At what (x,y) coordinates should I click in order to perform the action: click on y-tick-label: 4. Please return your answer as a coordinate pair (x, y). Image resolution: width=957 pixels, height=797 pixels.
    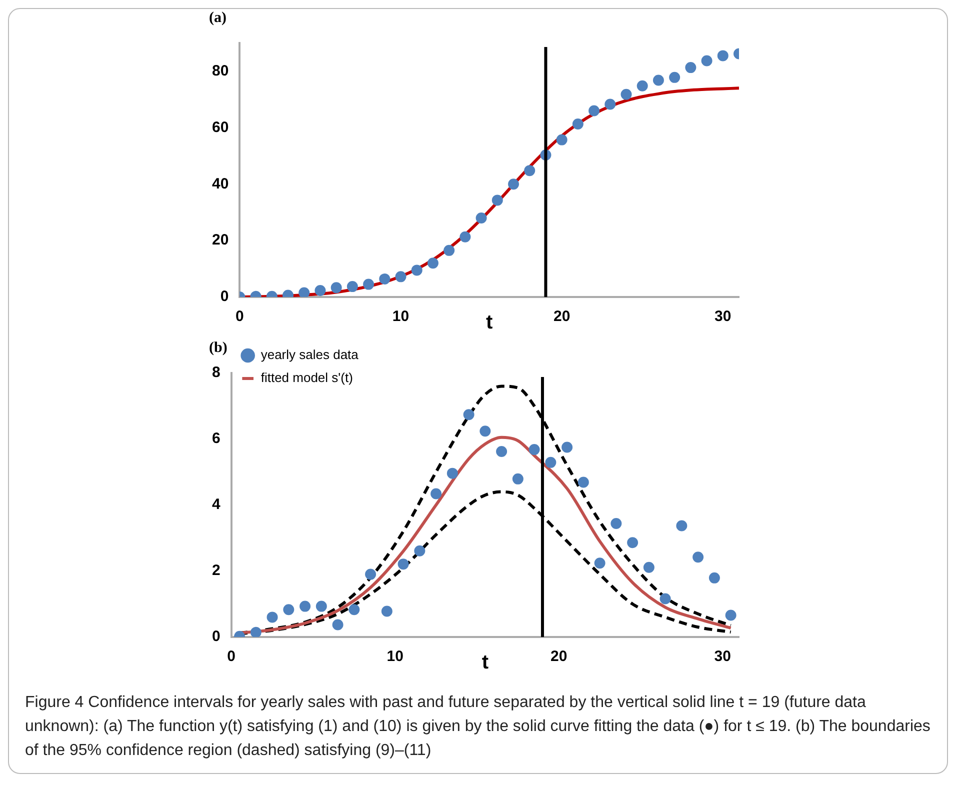
    Looking at the image, I should click on (216, 505).